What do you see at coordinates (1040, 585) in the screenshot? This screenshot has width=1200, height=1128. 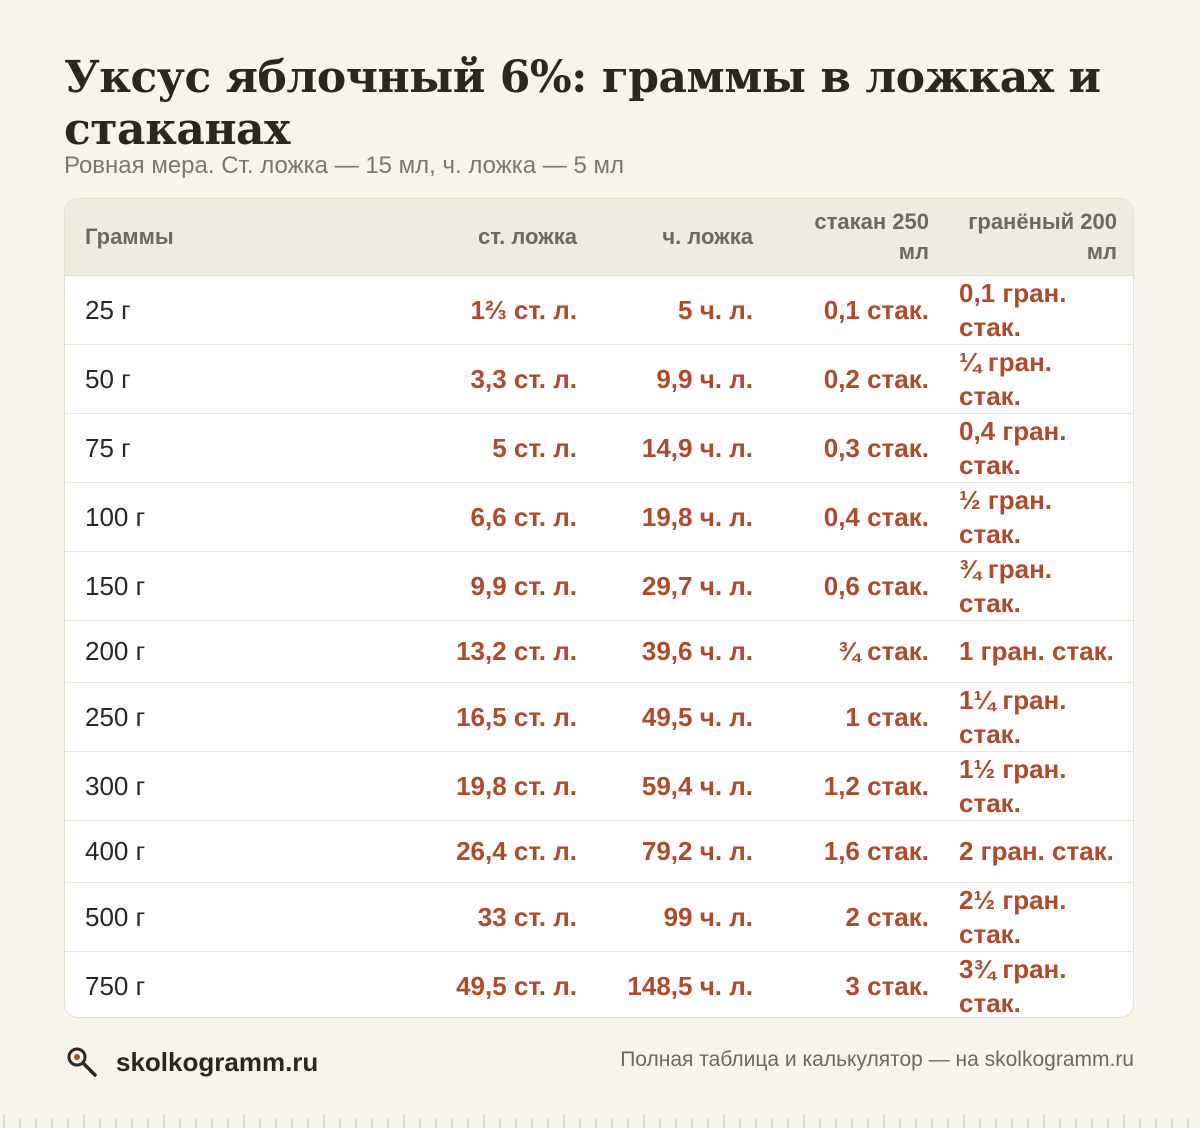 I see `faceted-glass-cell: ¾ гран. стак.` at bounding box center [1040, 585].